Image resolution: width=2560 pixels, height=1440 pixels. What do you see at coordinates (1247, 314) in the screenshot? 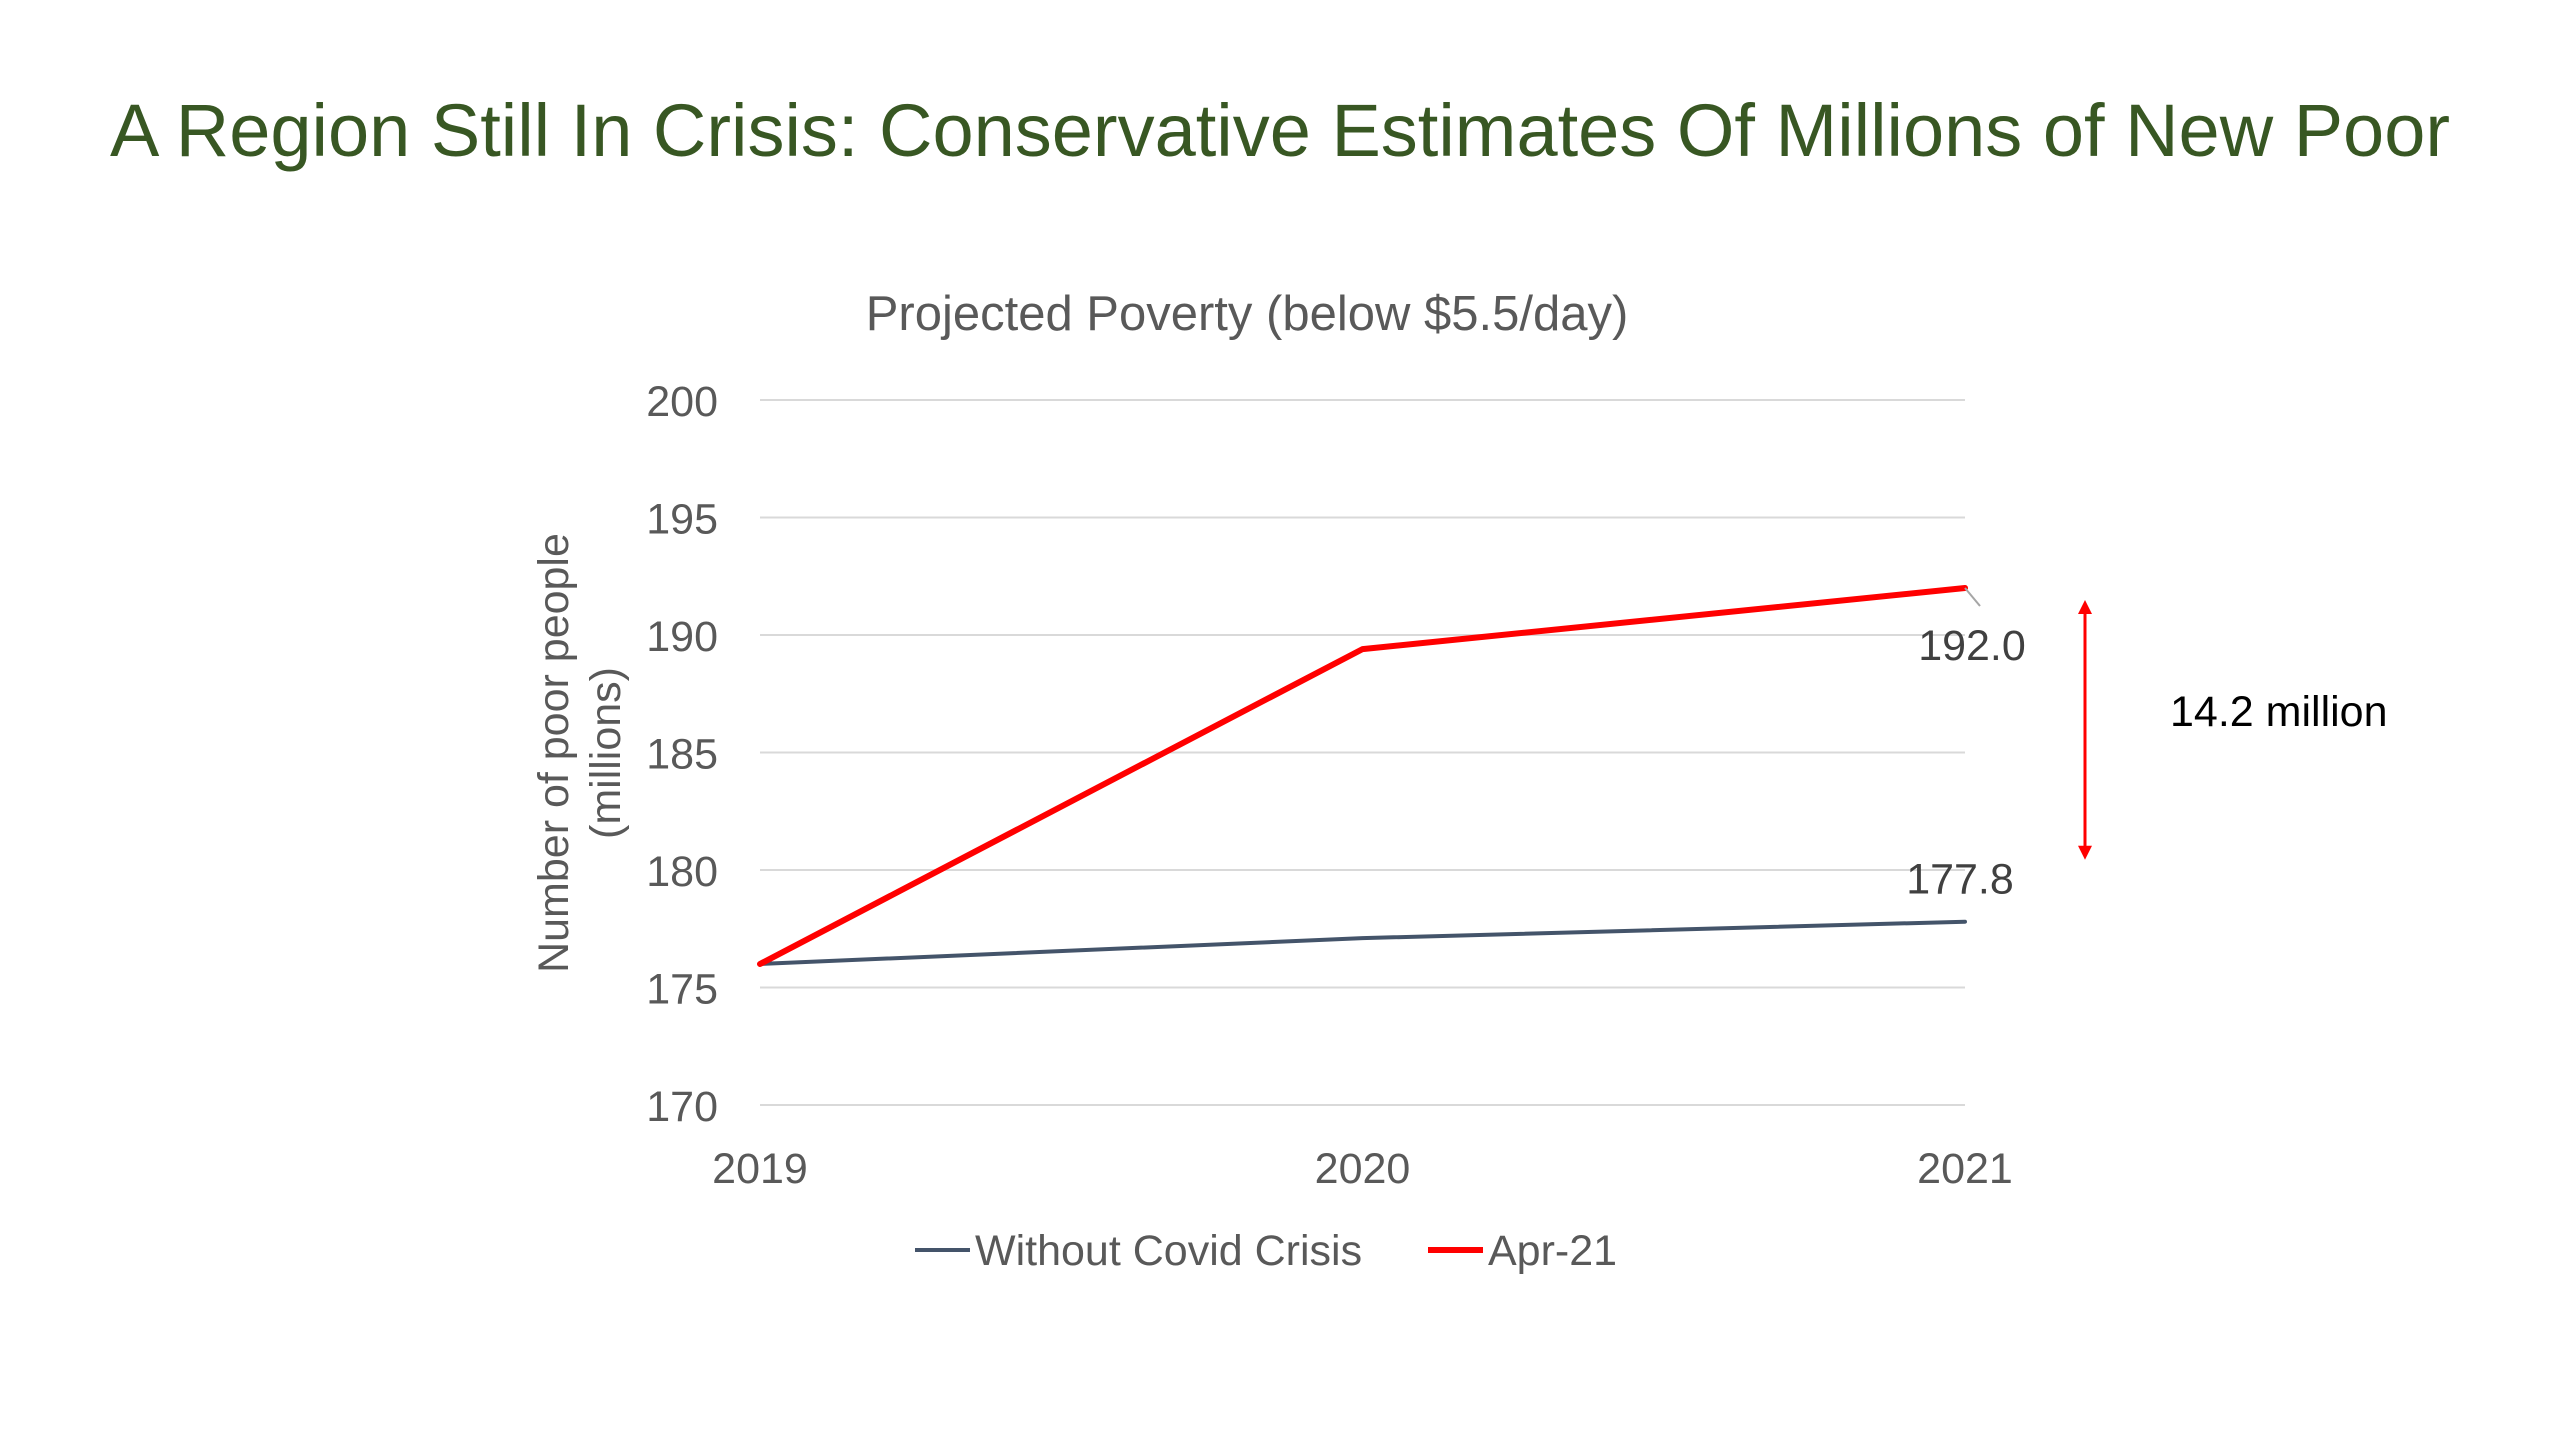
I see `chart-title: Projected Poverty (below $5.5/day)` at bounding box center [1247, 314].